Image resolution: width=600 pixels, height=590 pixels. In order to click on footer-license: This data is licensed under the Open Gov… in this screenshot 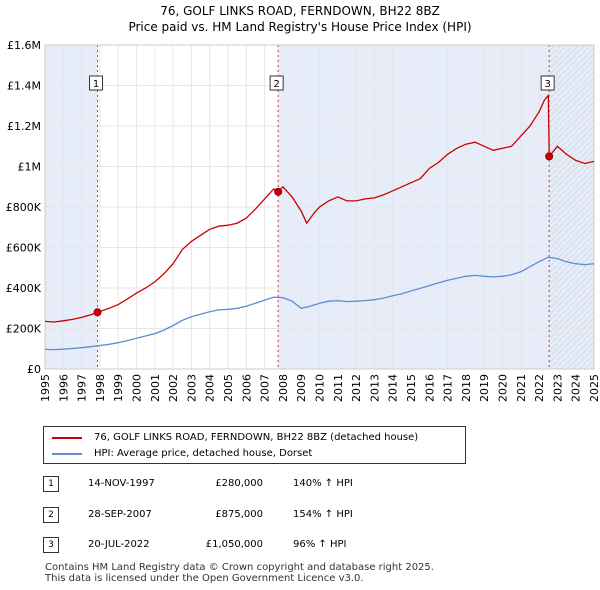, I will do `click(204, 578)`.